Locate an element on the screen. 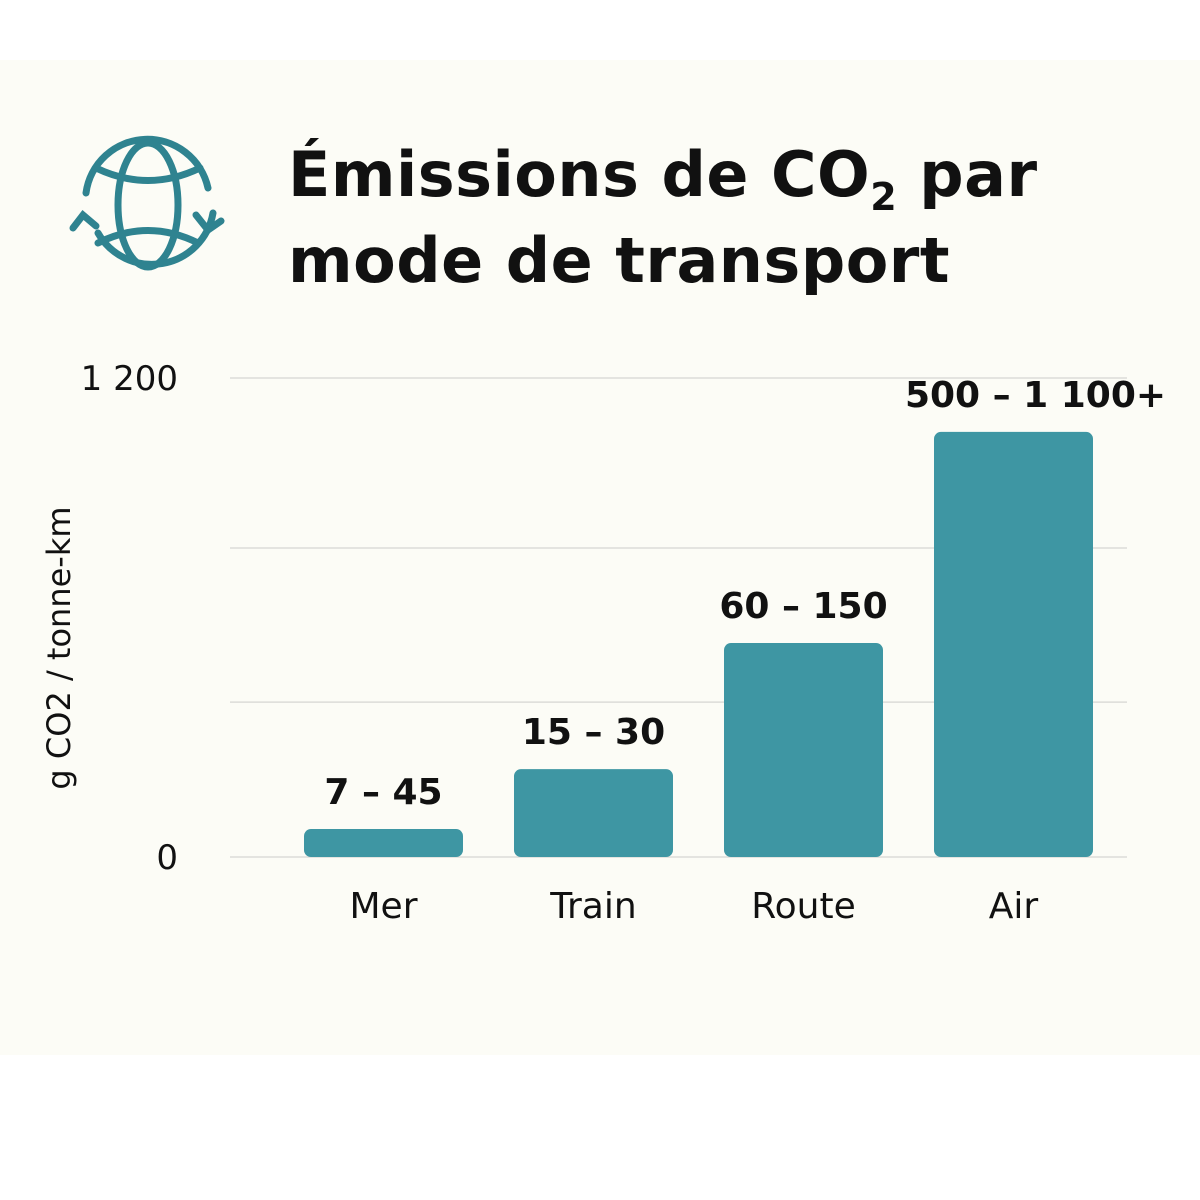 The width and height of the screenshot is (1200, 1200). bar-air is located at coordinates (1013, 644).